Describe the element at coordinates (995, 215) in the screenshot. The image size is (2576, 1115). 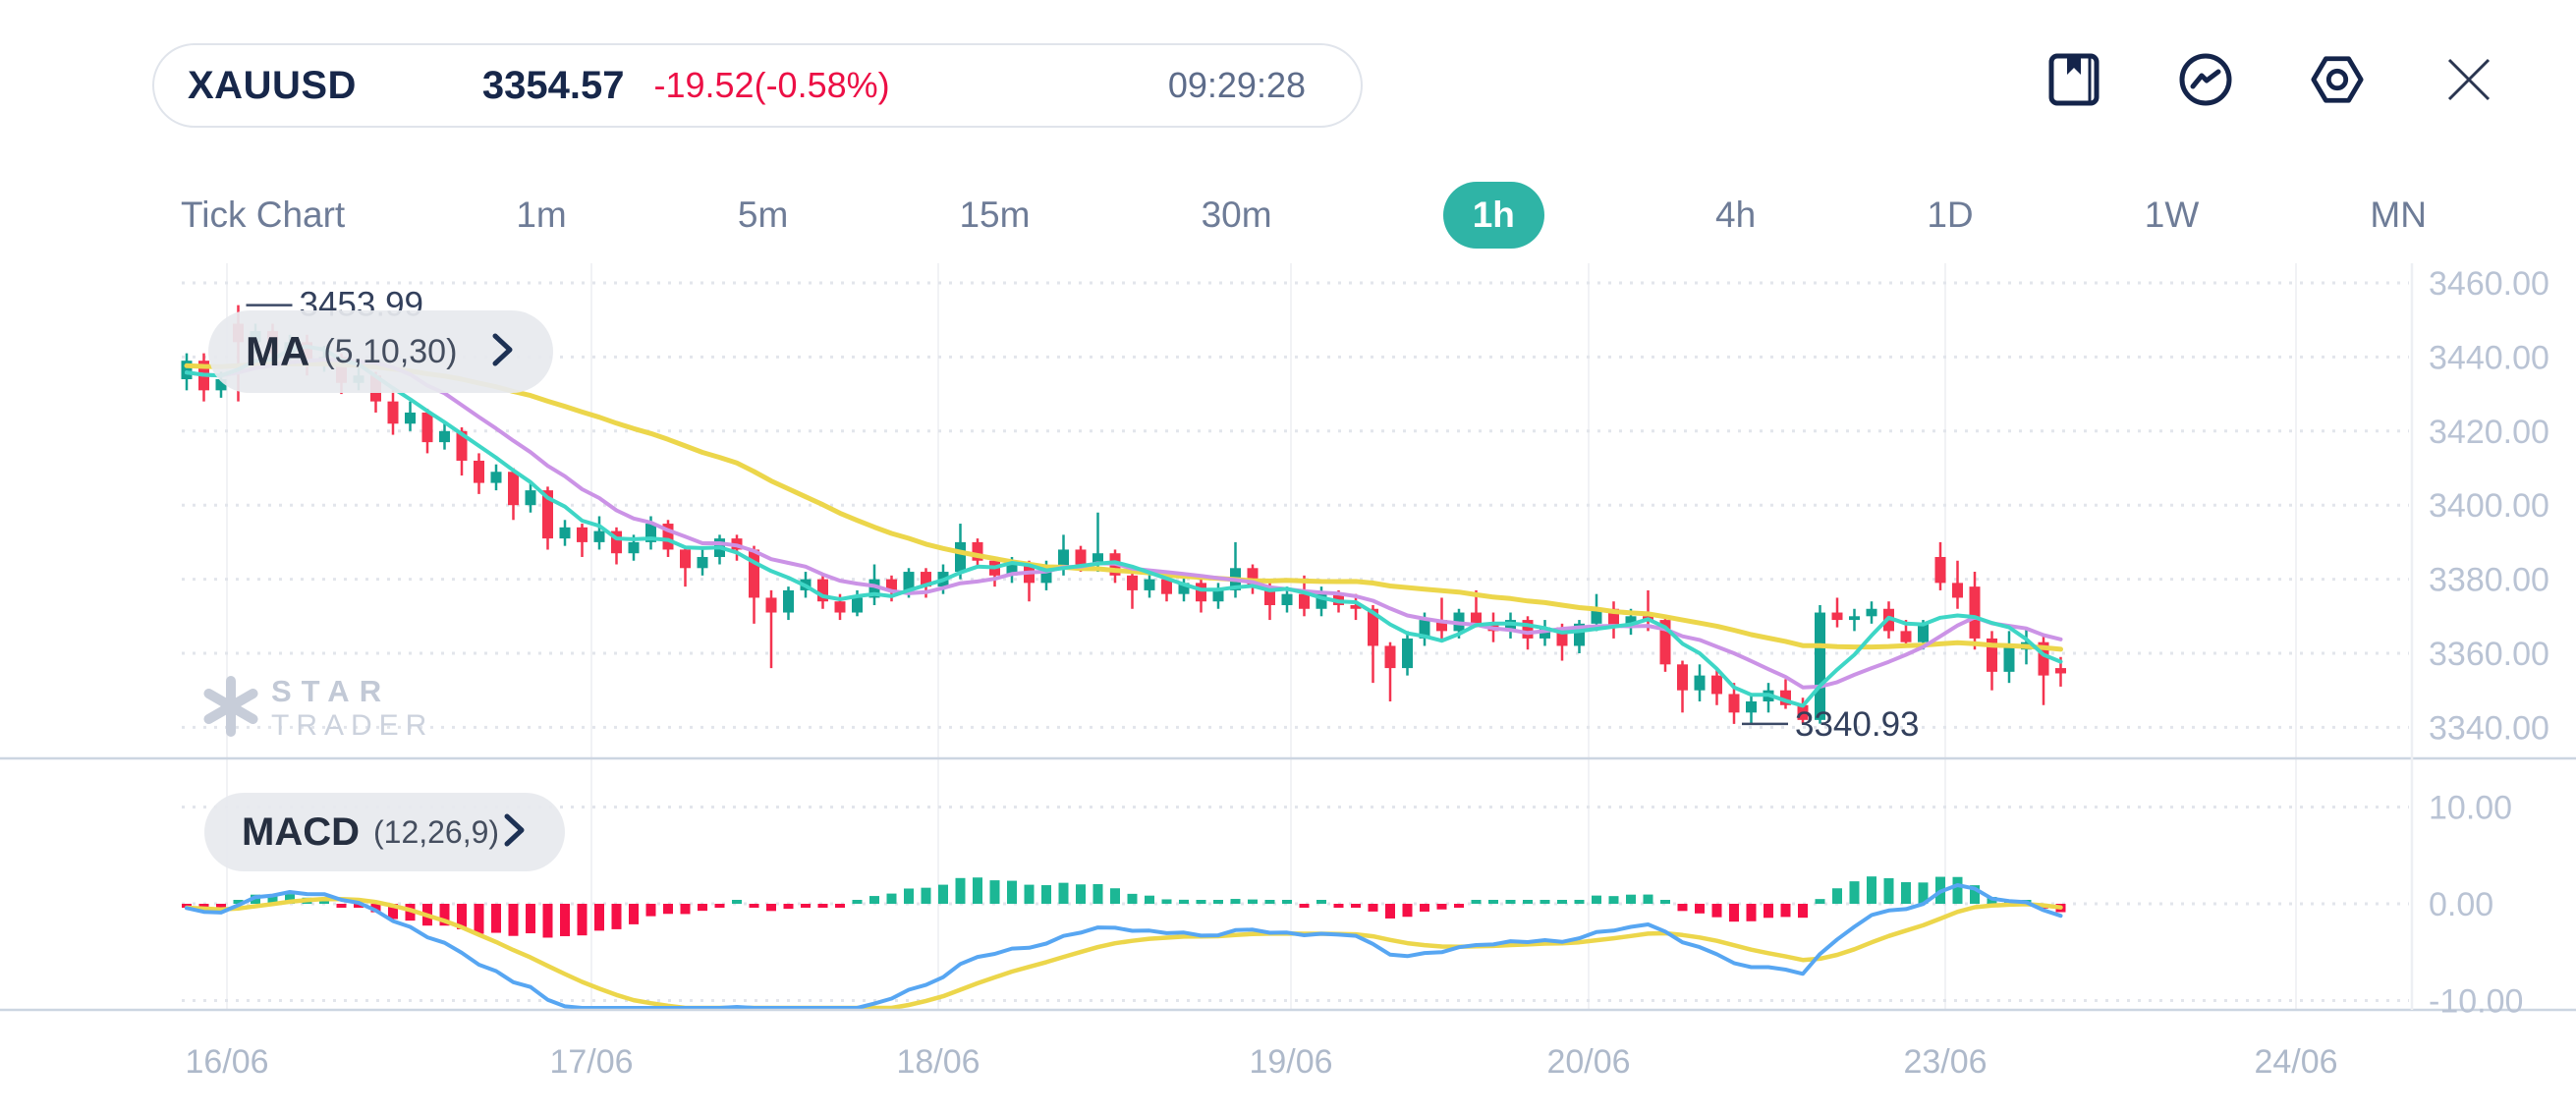
I see `tab-15m: 15m` at that location.